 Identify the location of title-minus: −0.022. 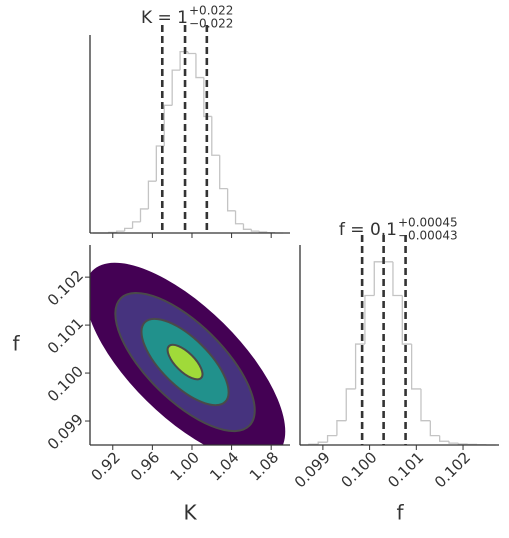
(211, 24).